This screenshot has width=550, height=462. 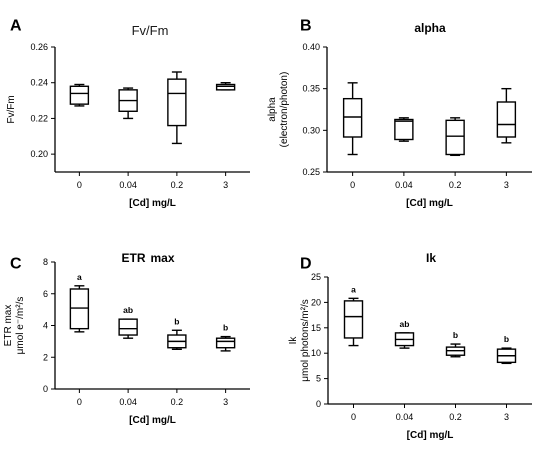 I want to click on panel-letter: D, so click(x=306, y=263).